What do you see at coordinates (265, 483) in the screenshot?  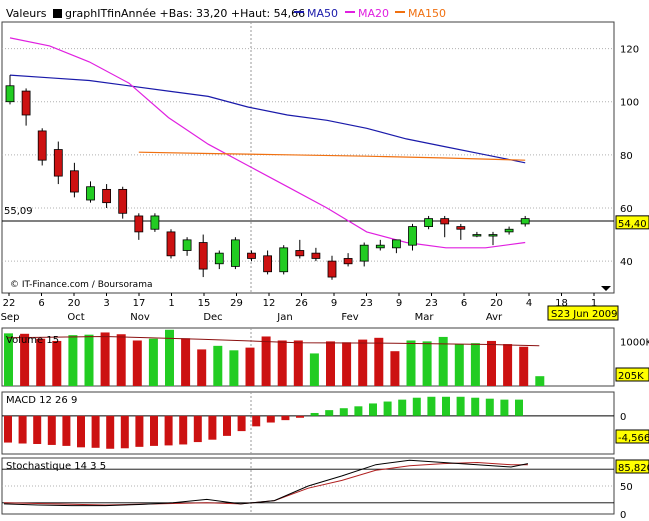 I see `stochastic-k-line` at bounding box center [265, 483].